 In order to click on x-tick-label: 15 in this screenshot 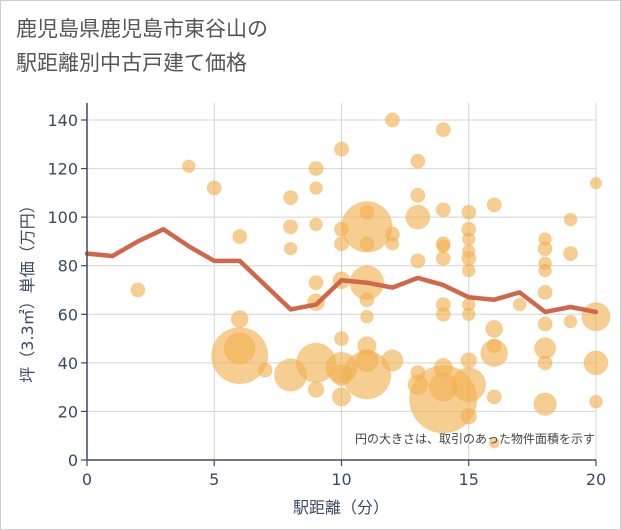, I will do `click(469, 479)`.